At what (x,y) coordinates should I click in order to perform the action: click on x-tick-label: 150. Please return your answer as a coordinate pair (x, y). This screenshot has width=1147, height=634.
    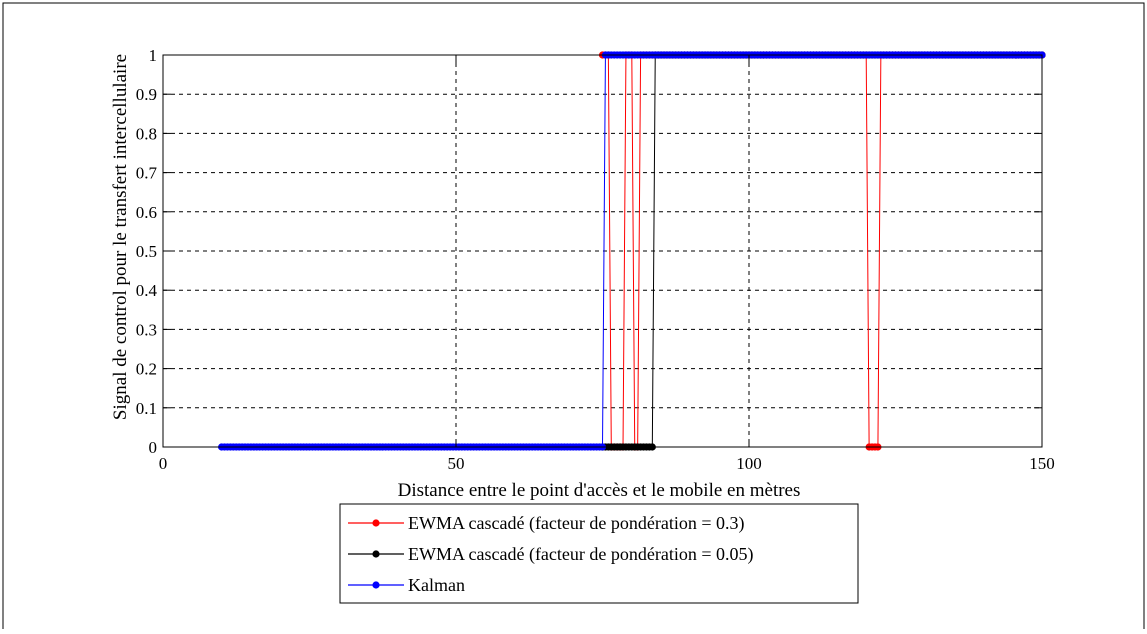
    Looking at the image, I should click on (1042, 463).